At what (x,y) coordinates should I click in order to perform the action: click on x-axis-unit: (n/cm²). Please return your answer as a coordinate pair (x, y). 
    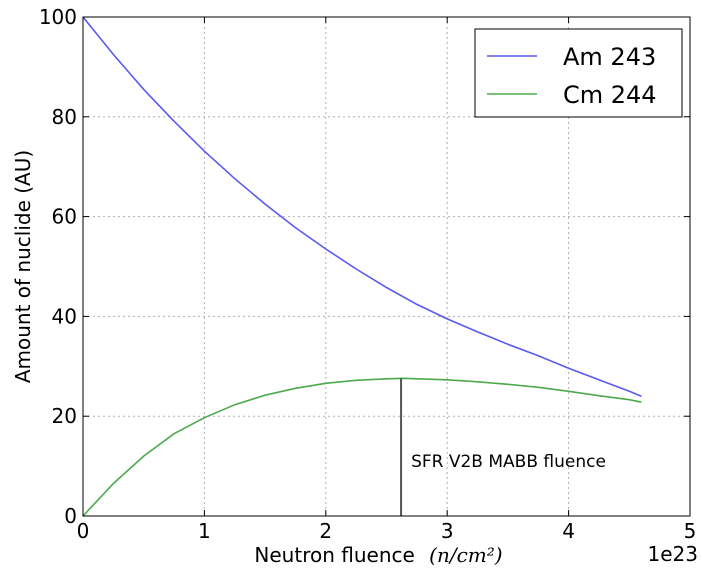
    Looking at the image, I should click on (465, 555).